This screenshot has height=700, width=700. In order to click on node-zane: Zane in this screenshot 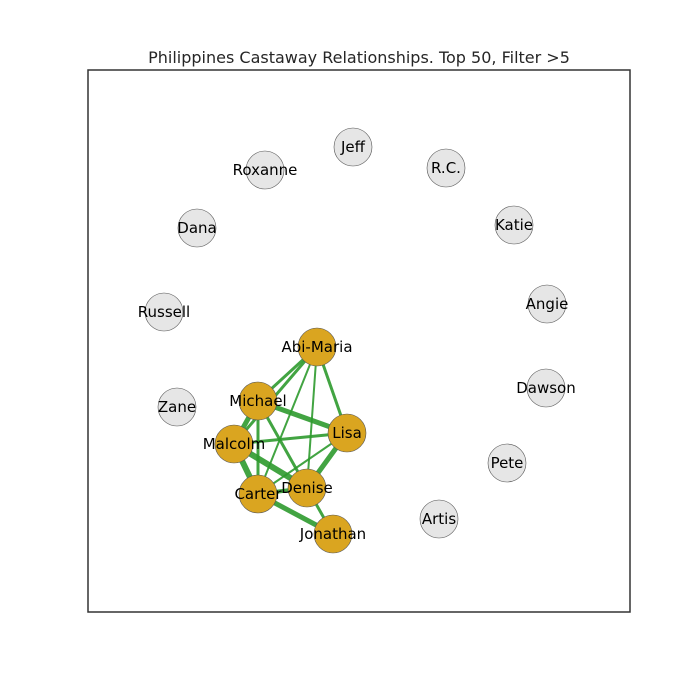, I will do `click(177, 407)`.